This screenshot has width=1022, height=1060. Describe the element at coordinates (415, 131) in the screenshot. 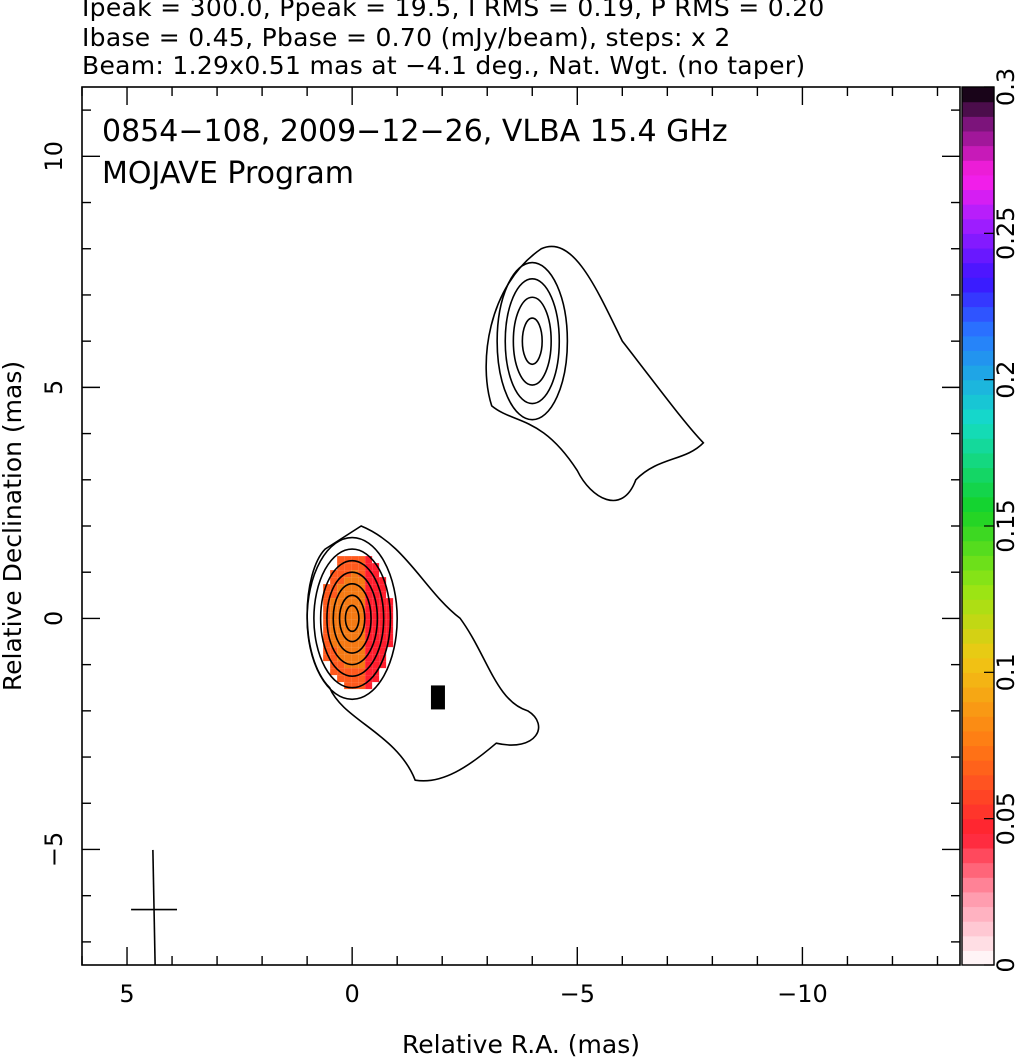

I see `plot-title: 0854−108, 2009−12−26, VLBA 15.4 GHz` at that location.